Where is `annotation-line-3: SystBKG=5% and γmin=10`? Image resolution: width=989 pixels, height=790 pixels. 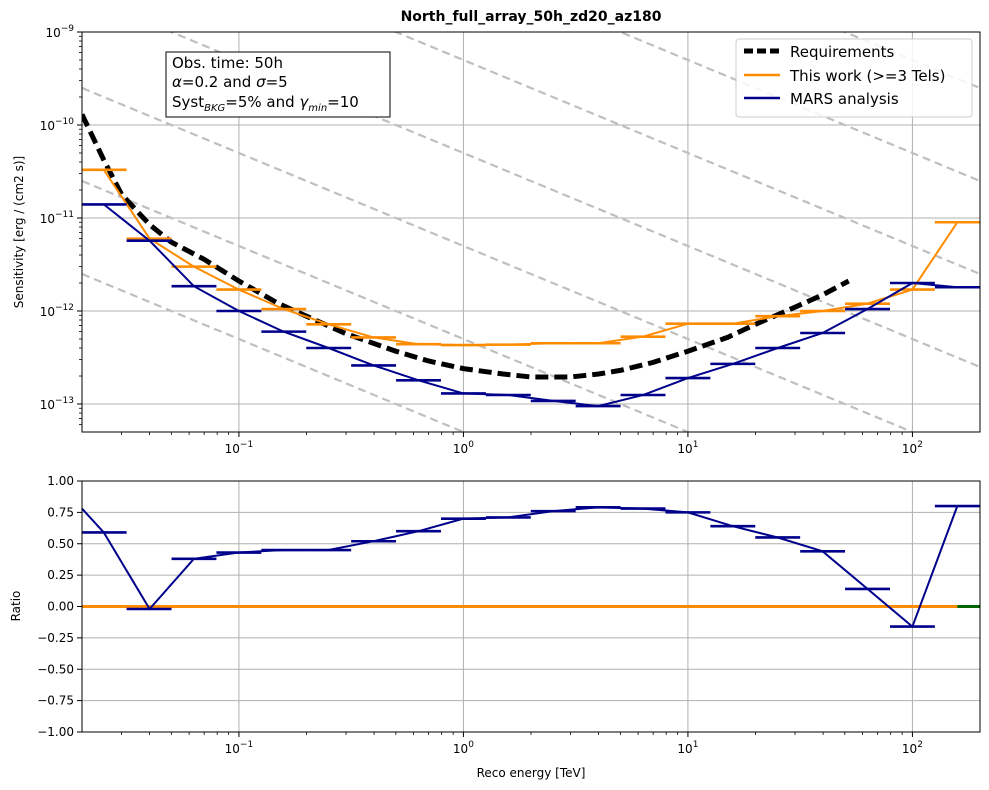
annotation-line-3: SystBKG=5% and γmin=10 is located at coordinates (265, 103).